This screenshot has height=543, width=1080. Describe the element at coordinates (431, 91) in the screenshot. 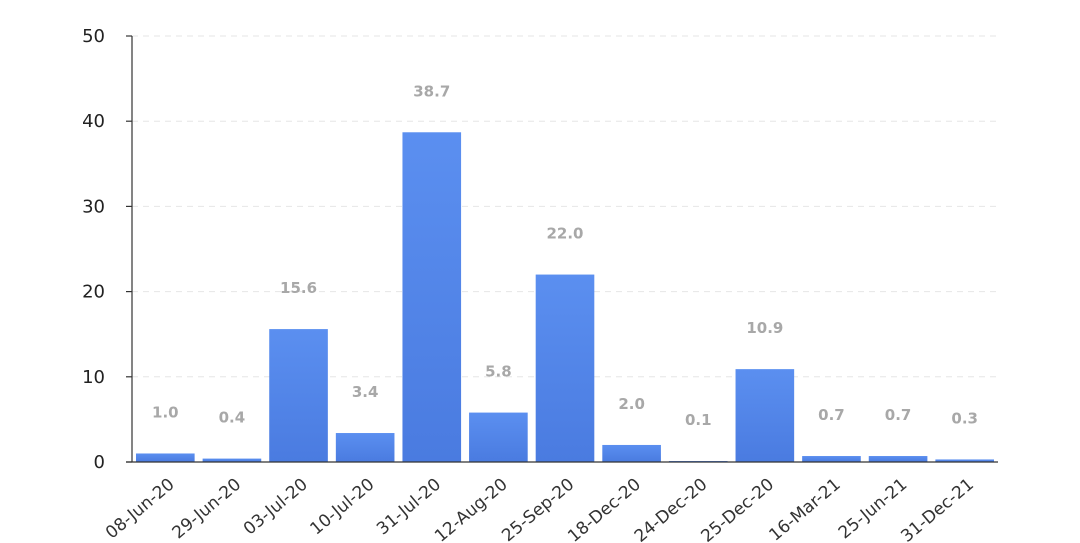

I see `data-label: 38.7` at that location.